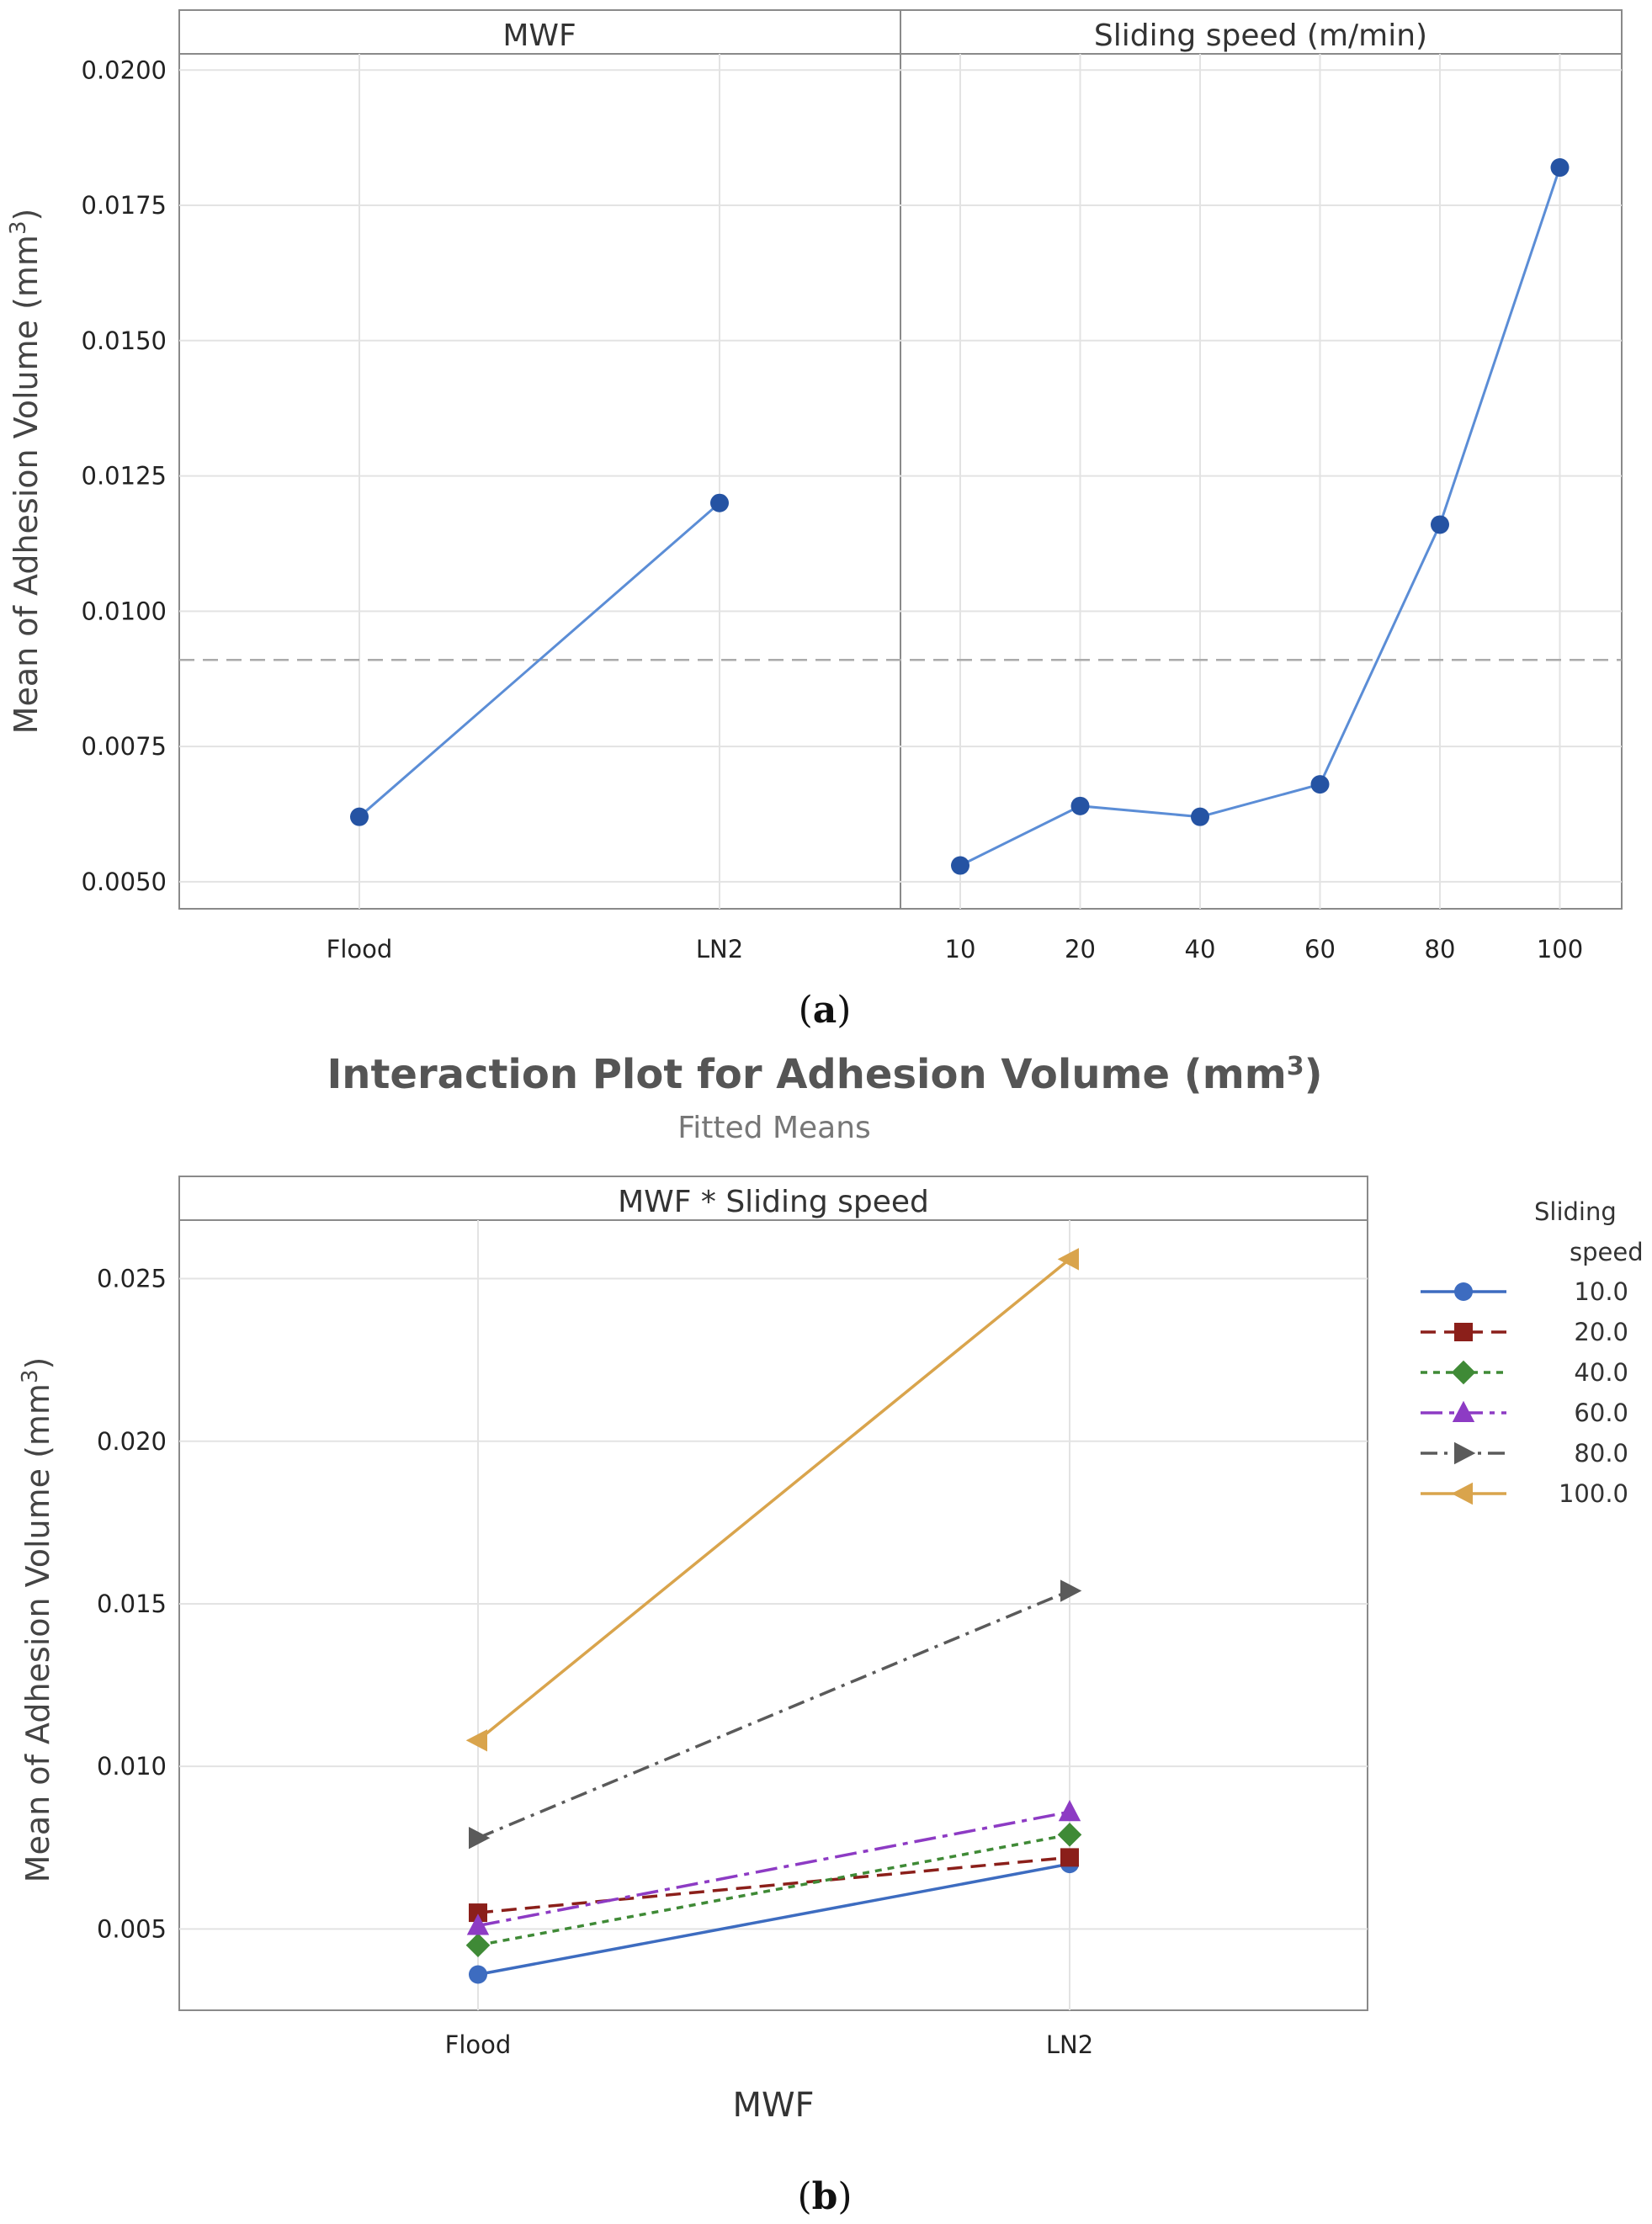 The height and width of the screenshot is (2224, 1652). Describe the element at coordinates (539, 660) in the screenshot. I see `main-effect-line-mwf` at that location.